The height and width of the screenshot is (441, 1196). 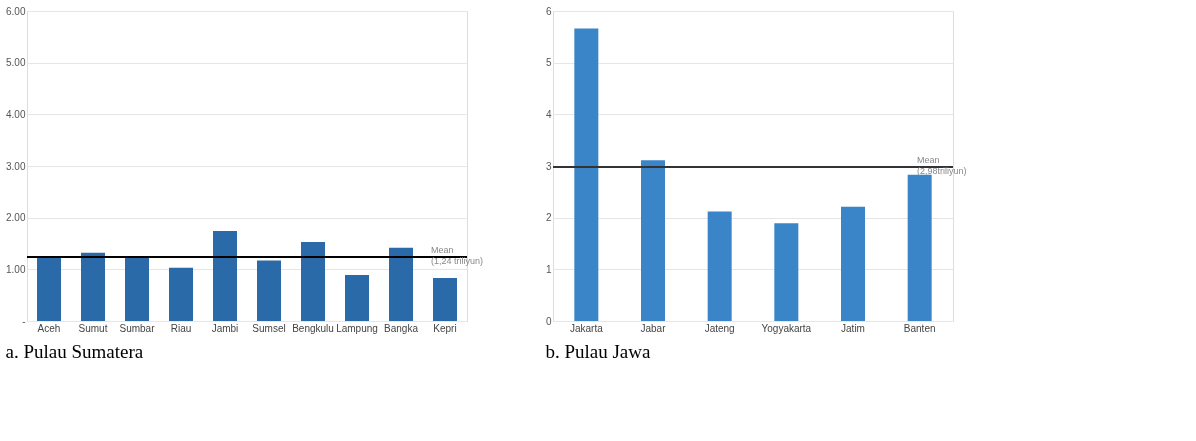 What do you see at coordinates (548, 63) in the screenshot?
I see `y-tick-label: 5` at bounding box center [548, 63].